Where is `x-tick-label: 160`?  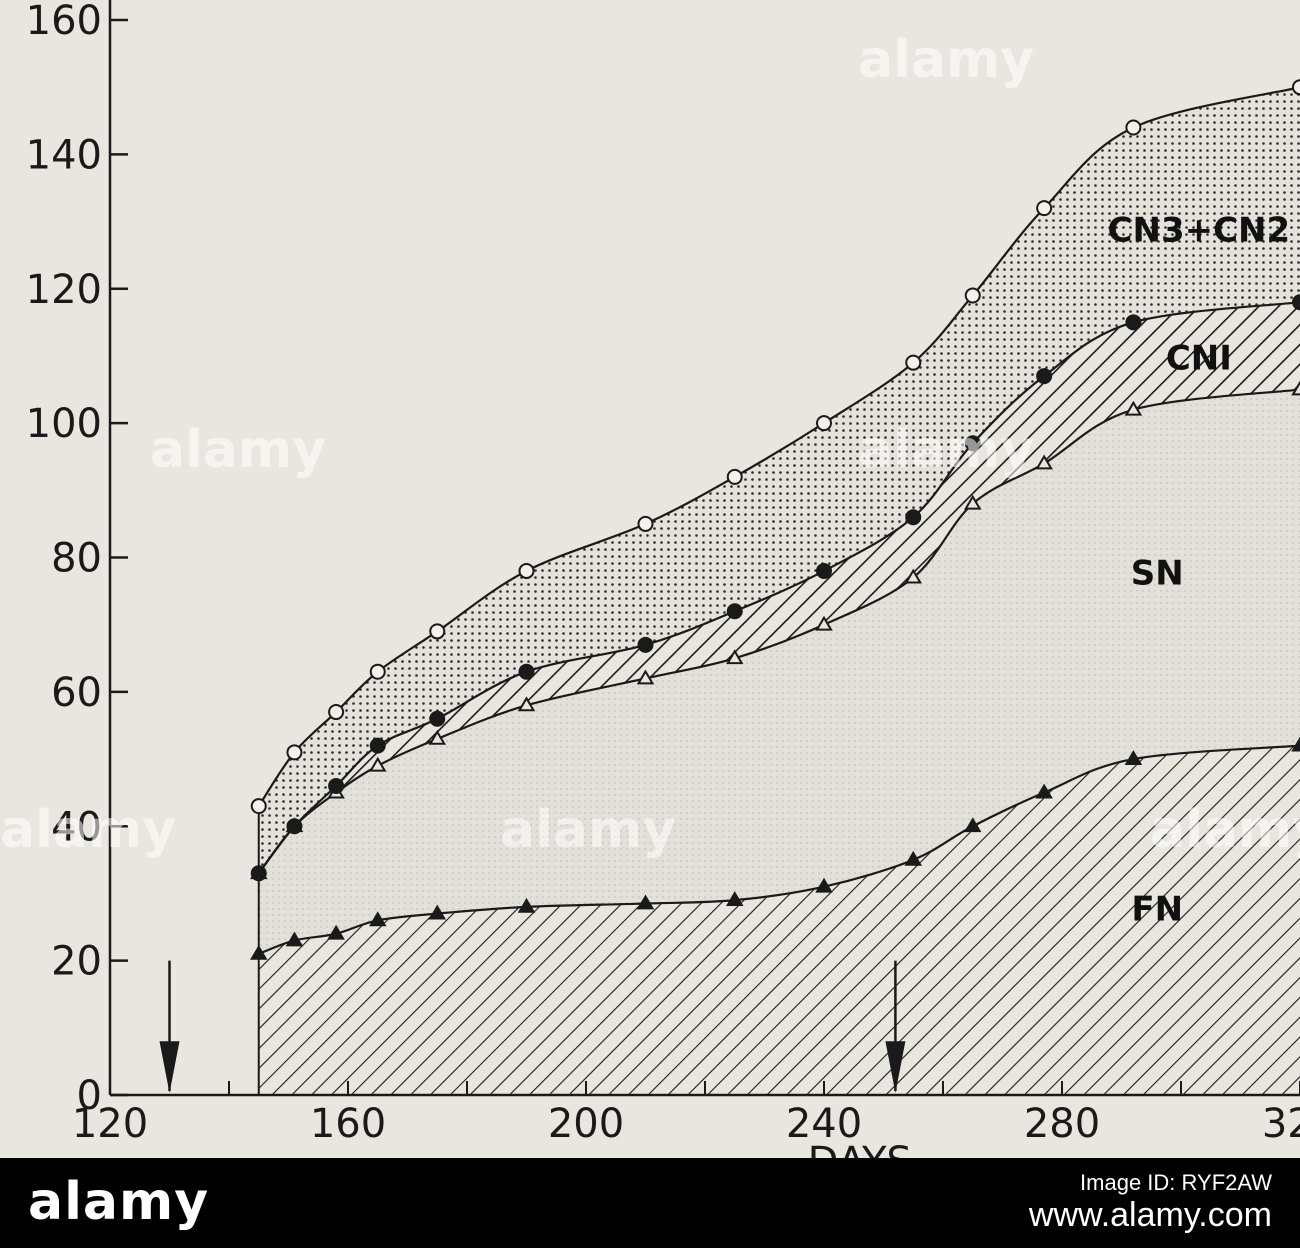
x-tick-label: 160 is located at coordinates (348, 1124).